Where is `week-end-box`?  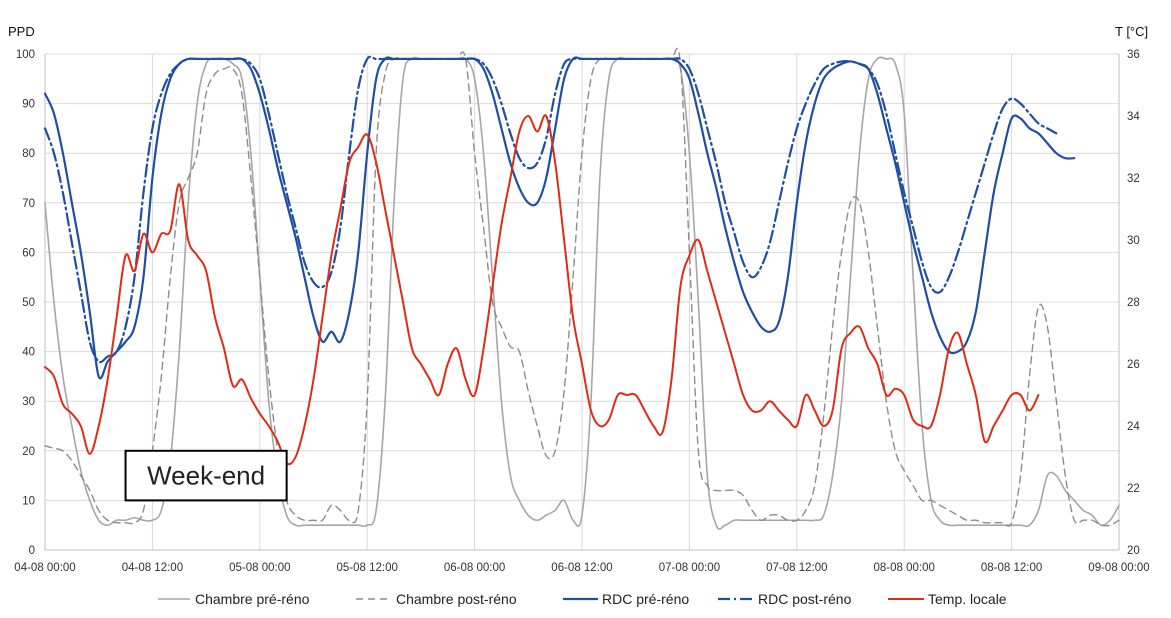 week-end-box is located at coordinates (206, 475).